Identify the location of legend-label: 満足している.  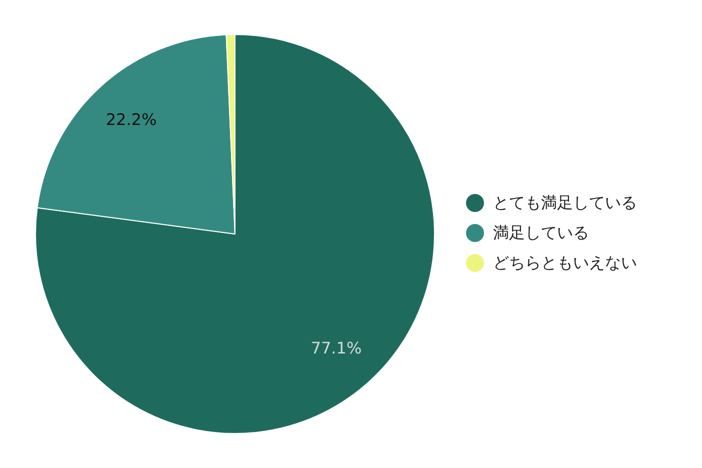
(541, 233).